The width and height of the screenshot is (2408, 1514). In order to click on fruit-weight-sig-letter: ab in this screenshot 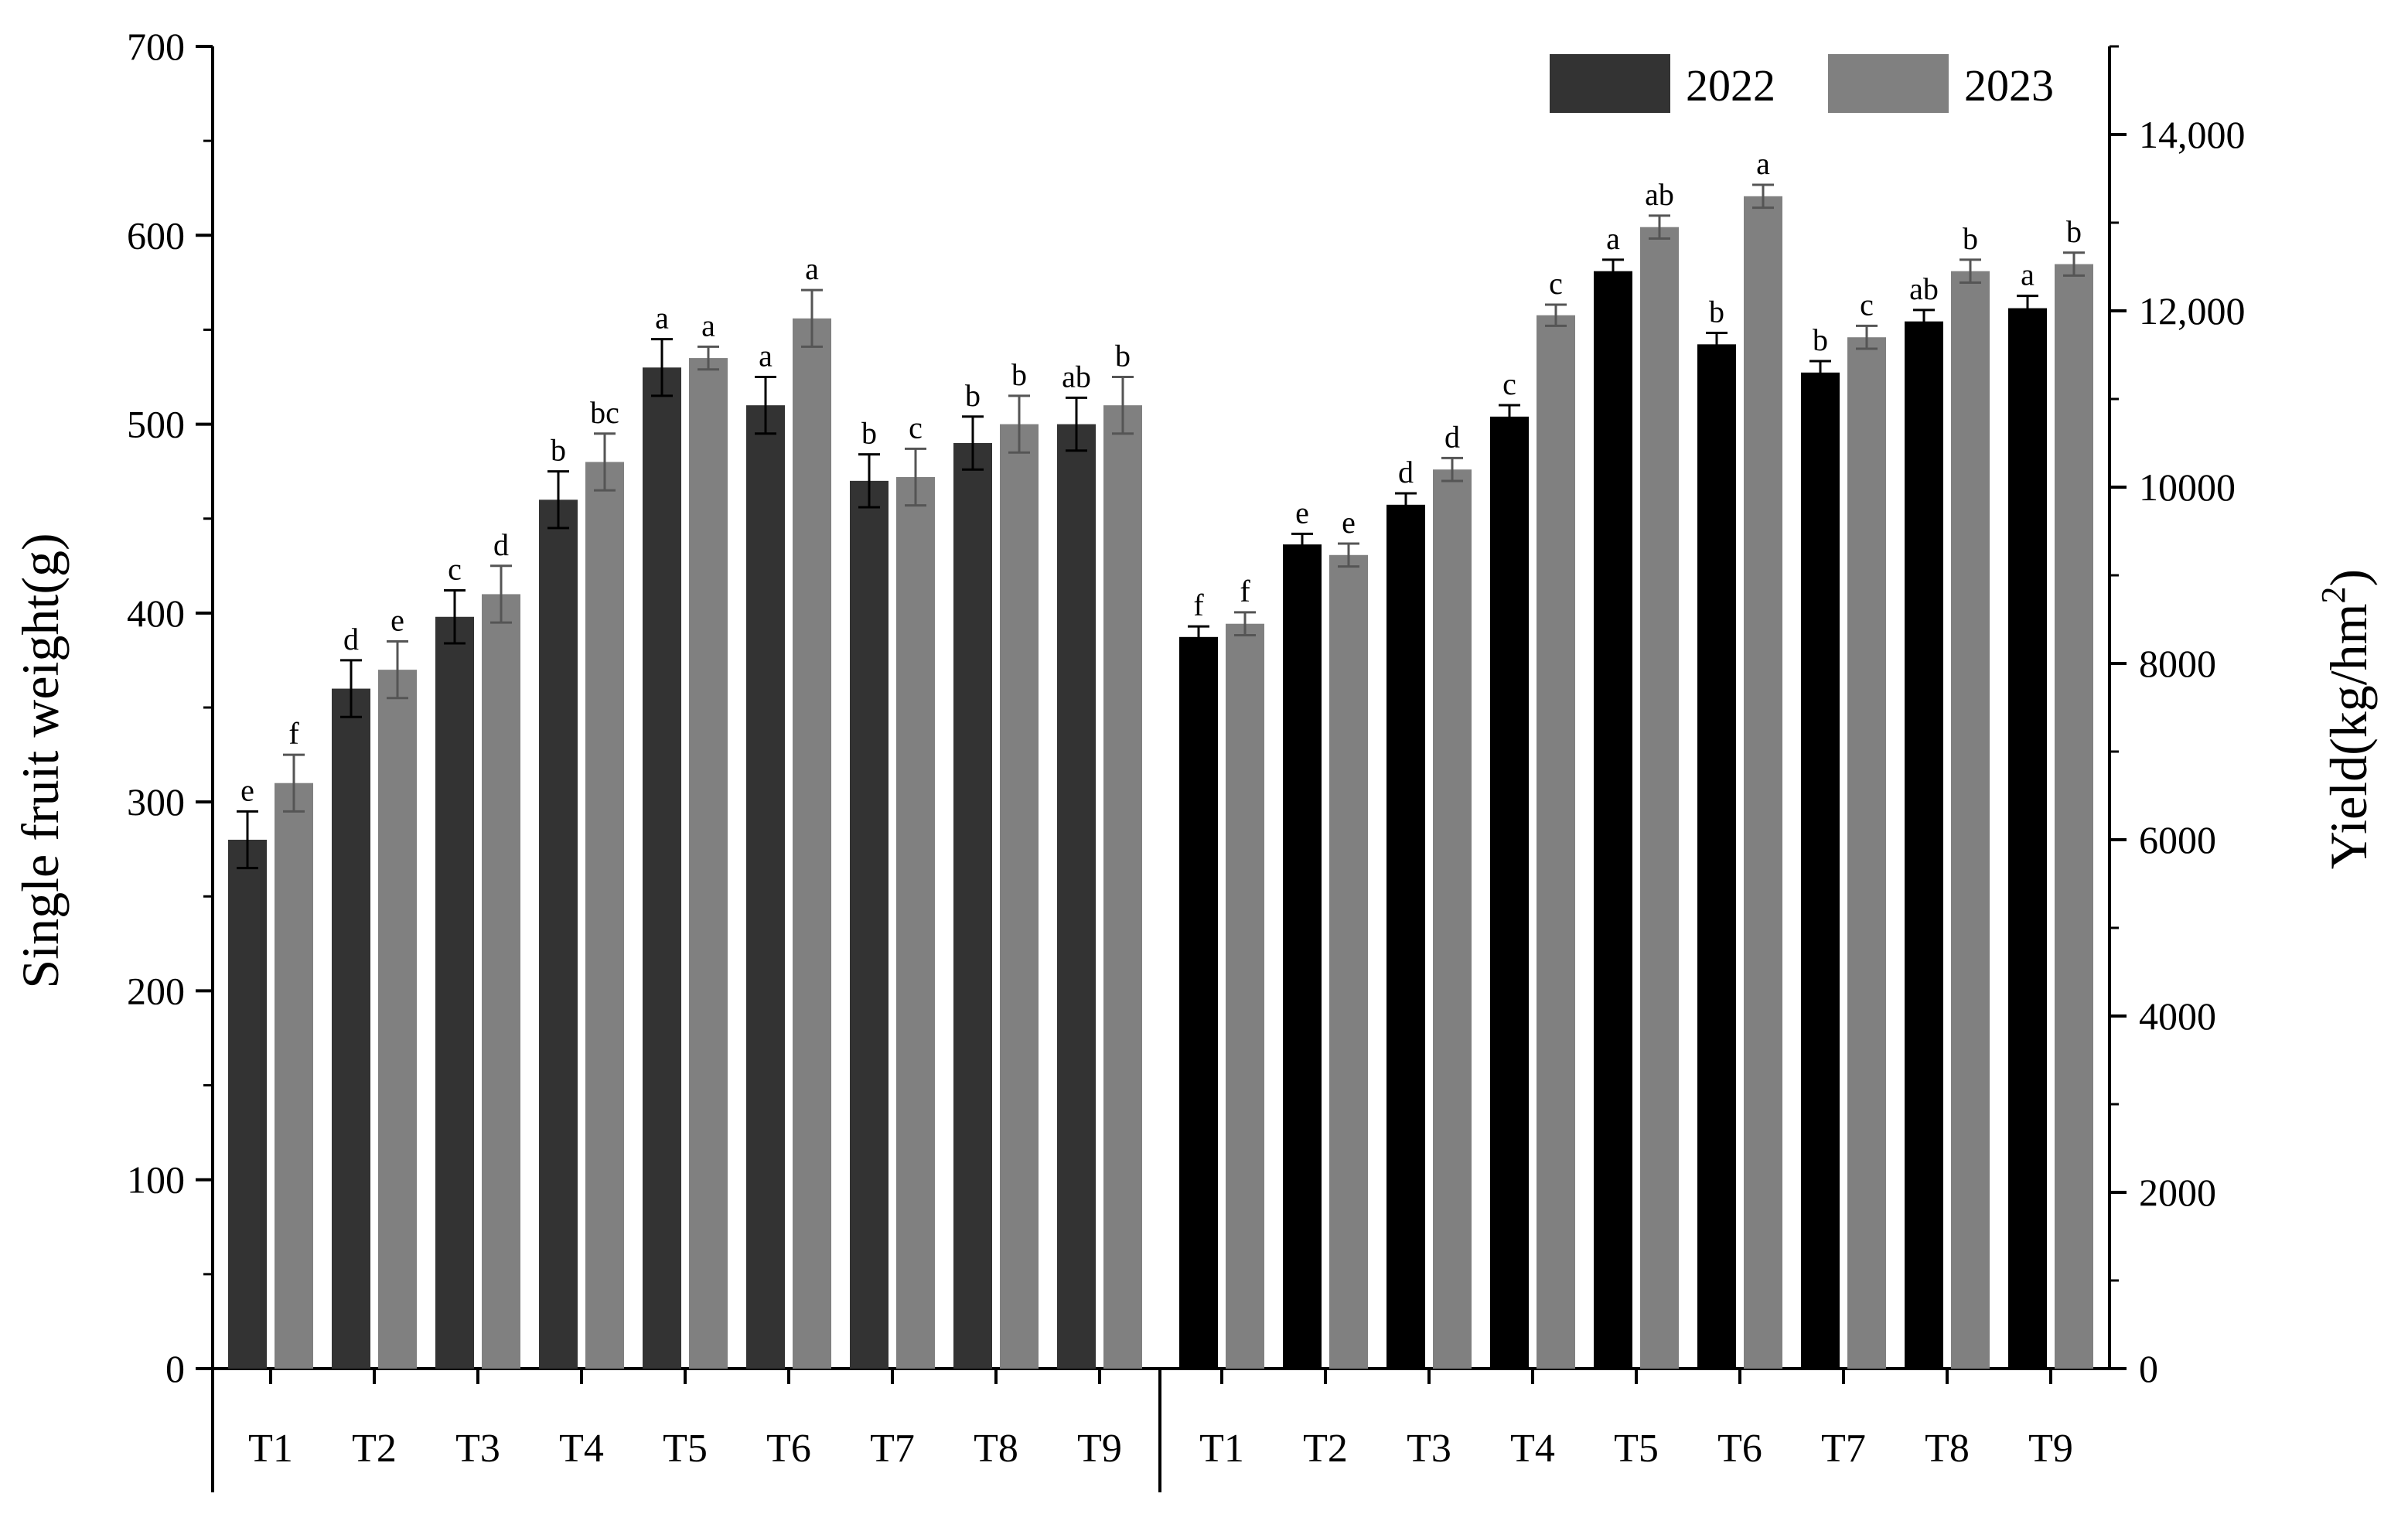, I will do `click(1076, 376)`.